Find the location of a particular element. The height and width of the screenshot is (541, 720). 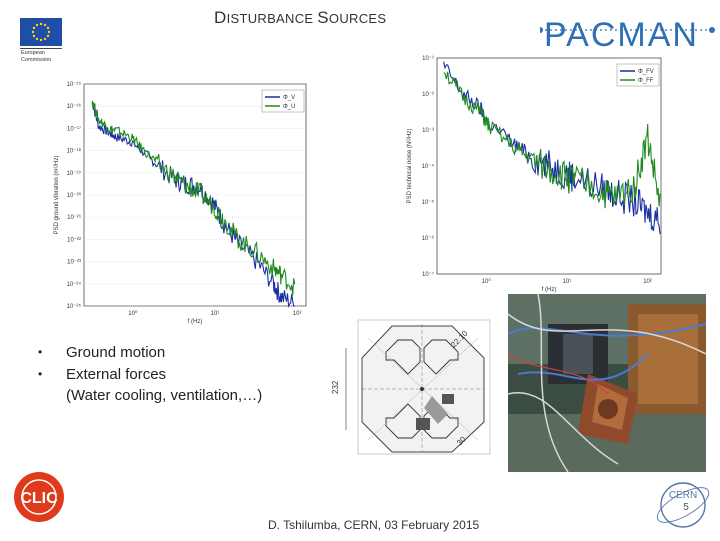

y-tick-label: 10⁻²¹ is located at coordinates (74, 218).